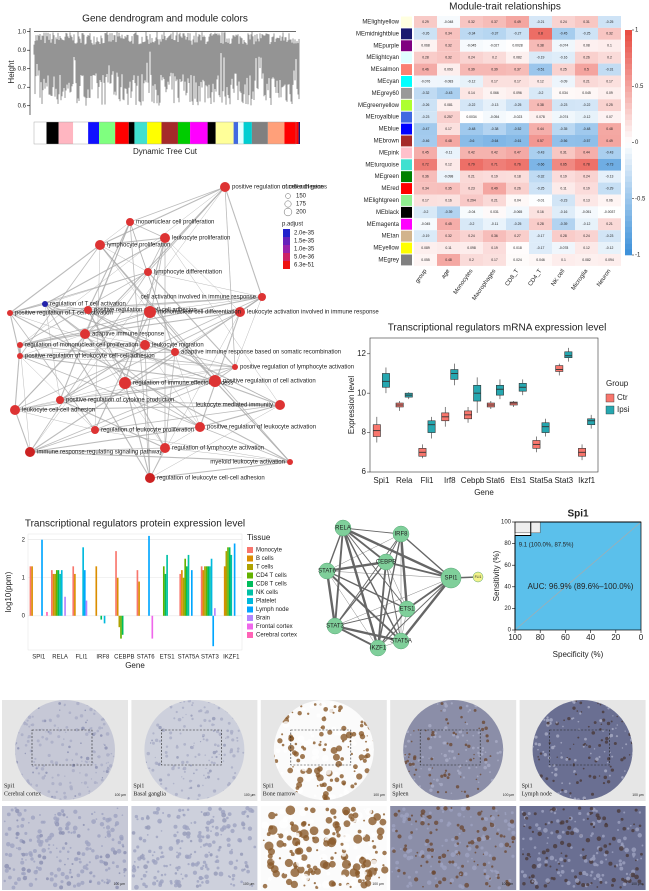 This screenshot has height=891, width=649. What do you see at coordinates (30, 452) in the screenshot?
I see `network-node` at bounding box center [30, 452].